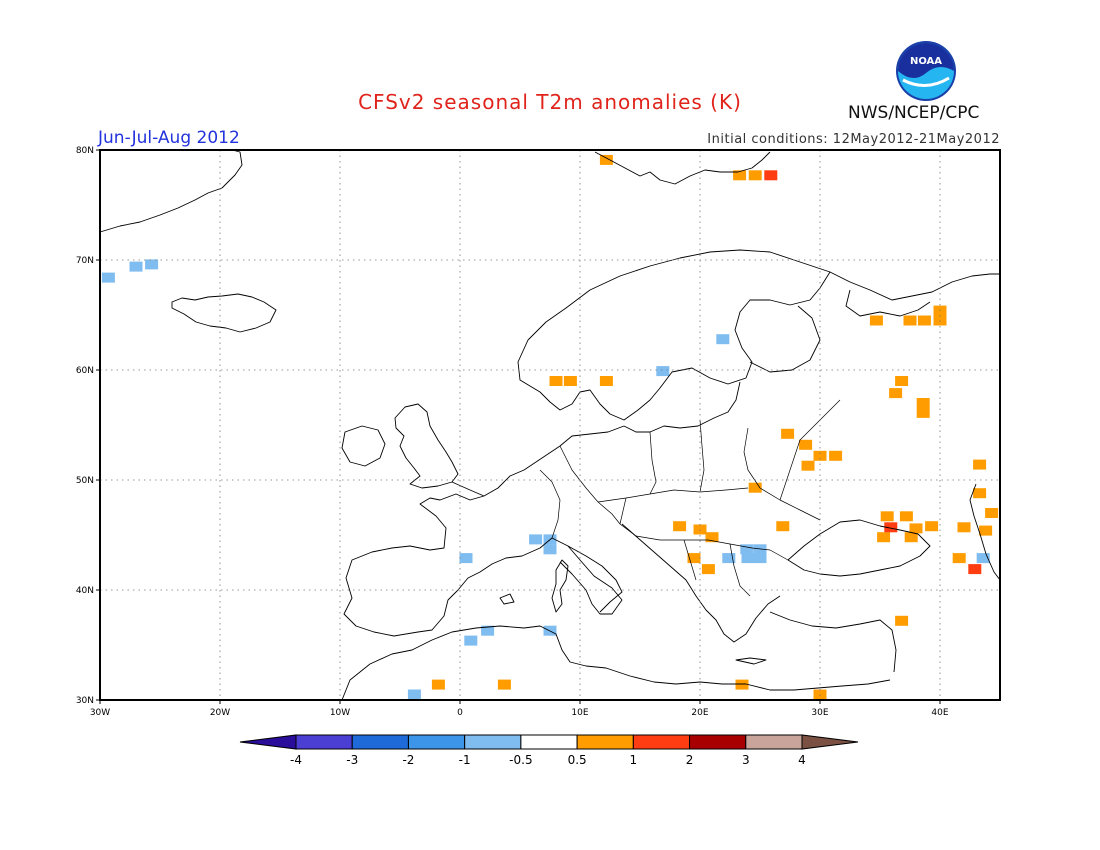 This screenshot has height=850, width=1100. Describe the element at coordinates (939, 713) in the screenshot. I see `lon-tick-label: 40E` at that location.